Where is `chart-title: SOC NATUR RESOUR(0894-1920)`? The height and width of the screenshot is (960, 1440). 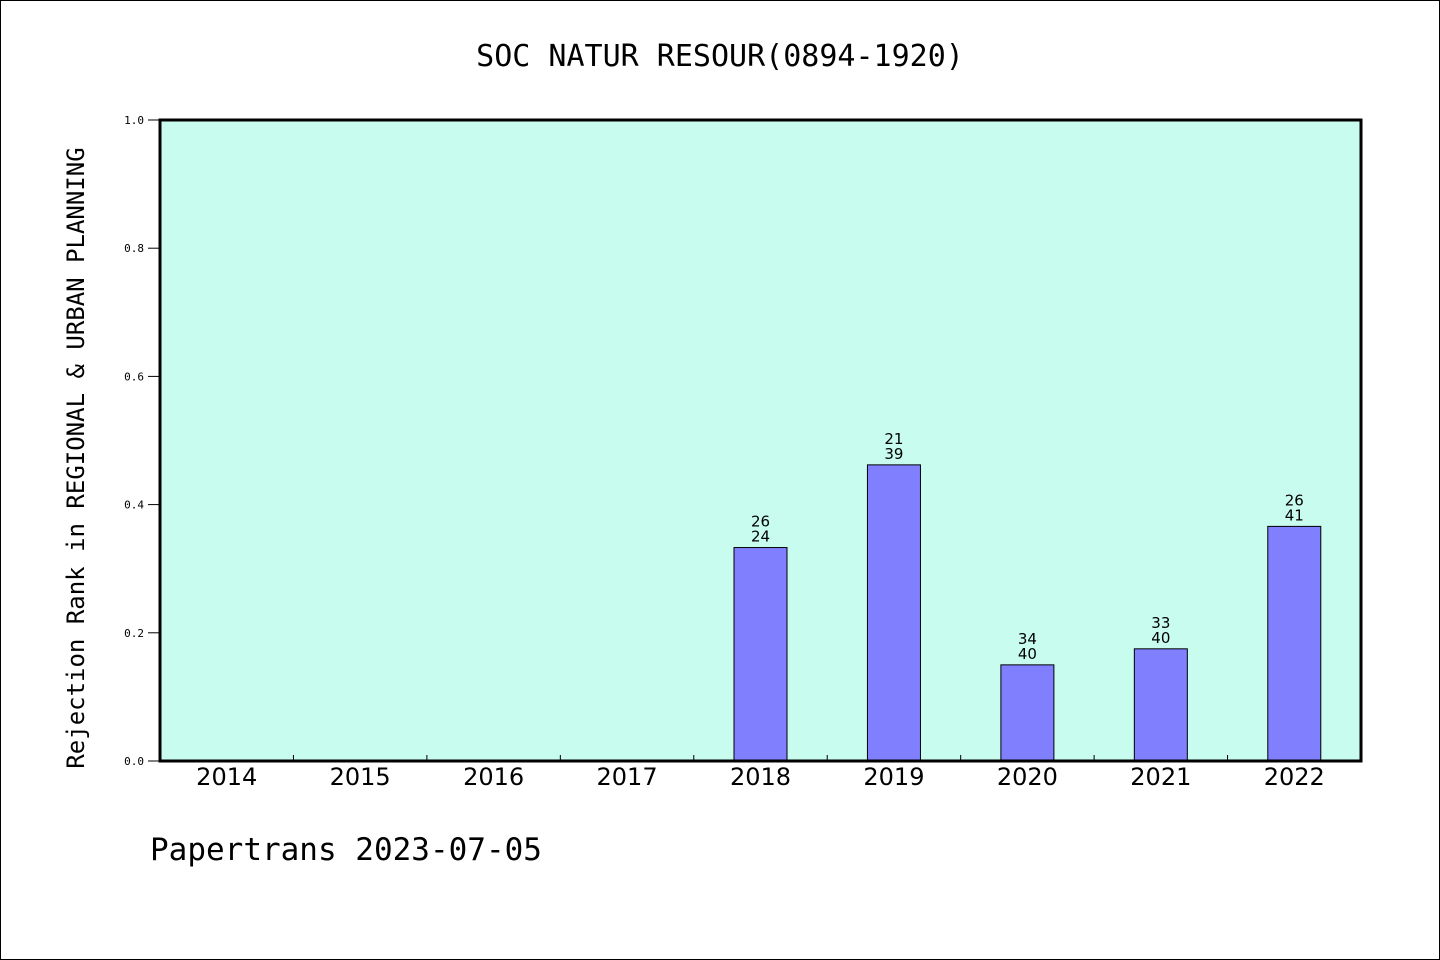
chart-title: SOC NATUR RESOUR(0894-1920) is located at coordinates (720, 56).